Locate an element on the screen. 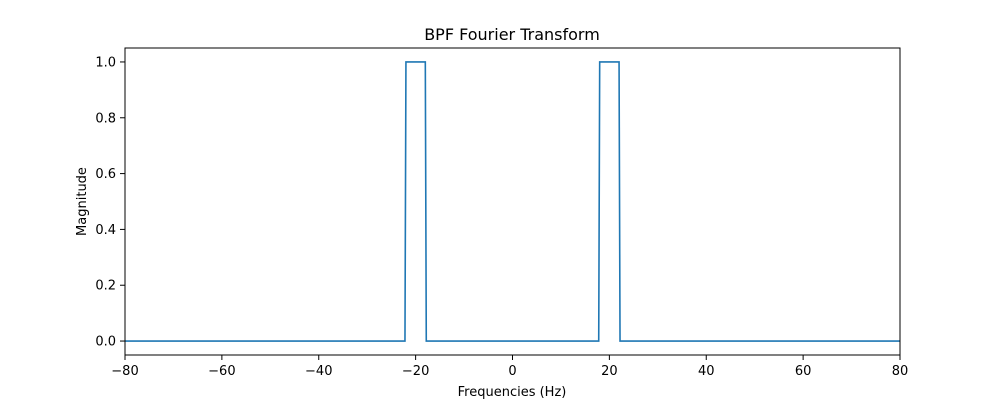  x-axis-ticks: −80 −60 −40 −20 0 20 40 60 80 is located at coordinates (509, 367).